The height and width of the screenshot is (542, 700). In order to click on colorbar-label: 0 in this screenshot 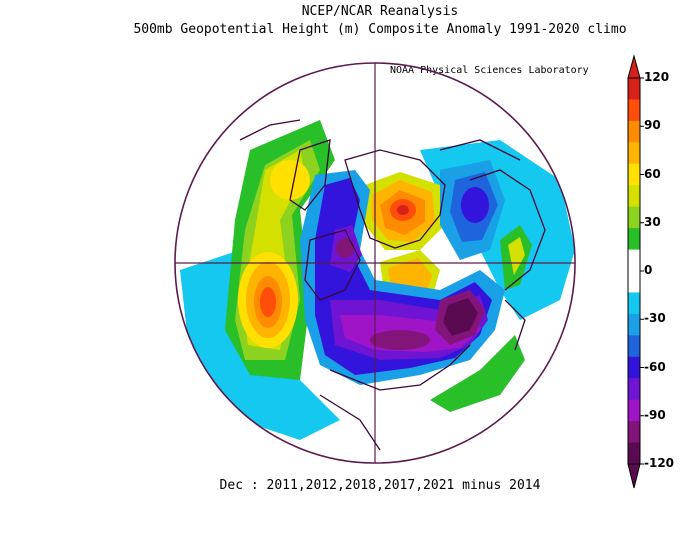, I will do `click(648, 270)`.